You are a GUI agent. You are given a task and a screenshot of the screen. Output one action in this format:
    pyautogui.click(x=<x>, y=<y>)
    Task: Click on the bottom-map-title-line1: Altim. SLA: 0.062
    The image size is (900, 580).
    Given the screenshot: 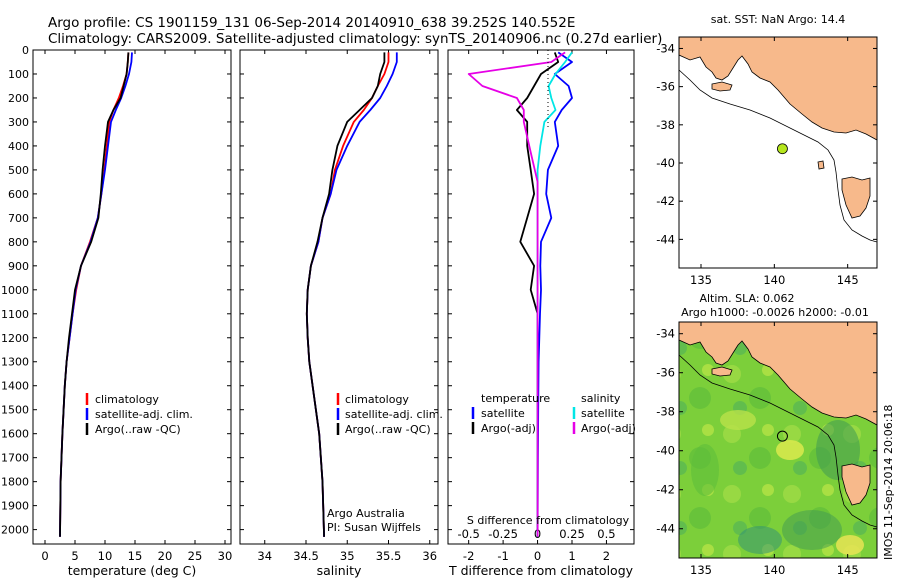 What is the action you would take?
    pyautogui.click(x=746, y=298)
    